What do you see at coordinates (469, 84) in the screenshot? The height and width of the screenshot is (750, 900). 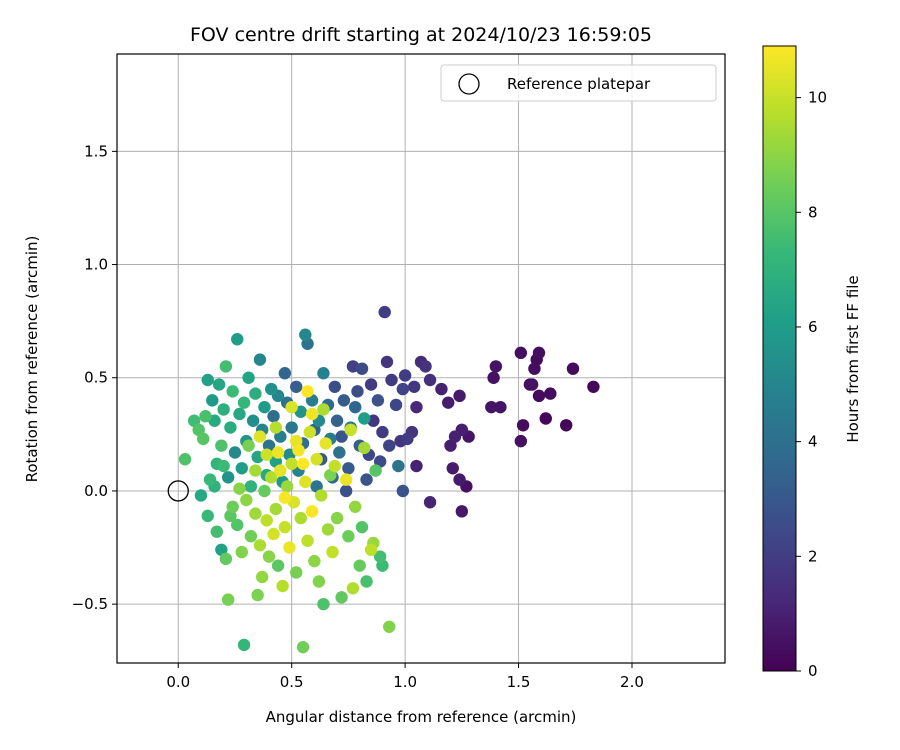 I see `legend-marker` at bounding box center [469, 84].